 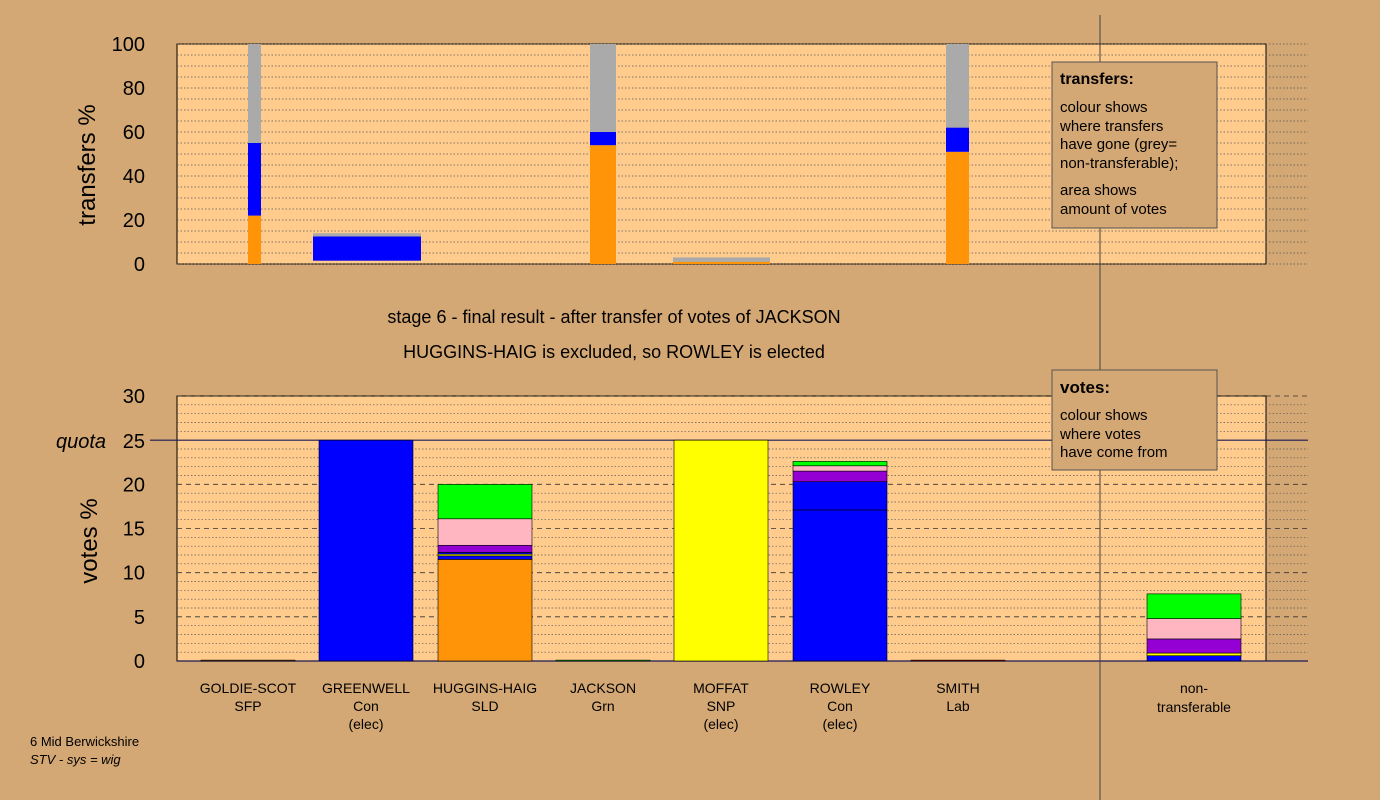 I want to click on transfers-y-tick-label: 20, so click(x=134, y=221).